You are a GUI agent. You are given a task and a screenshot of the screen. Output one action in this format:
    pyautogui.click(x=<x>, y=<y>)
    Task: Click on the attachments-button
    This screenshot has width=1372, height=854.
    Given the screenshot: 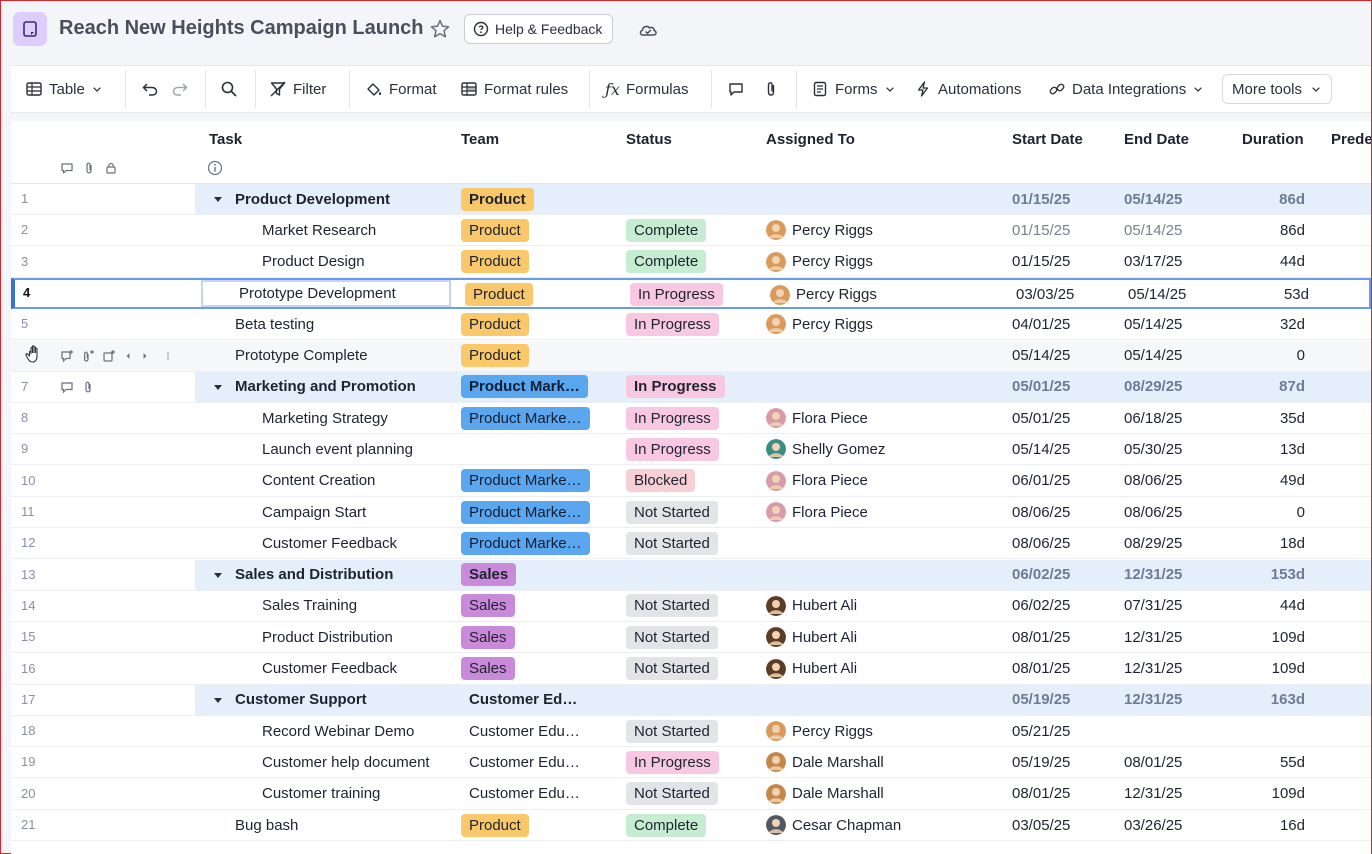 What is the action you would take?
    pyautogui.click(x=771, y=89)
    